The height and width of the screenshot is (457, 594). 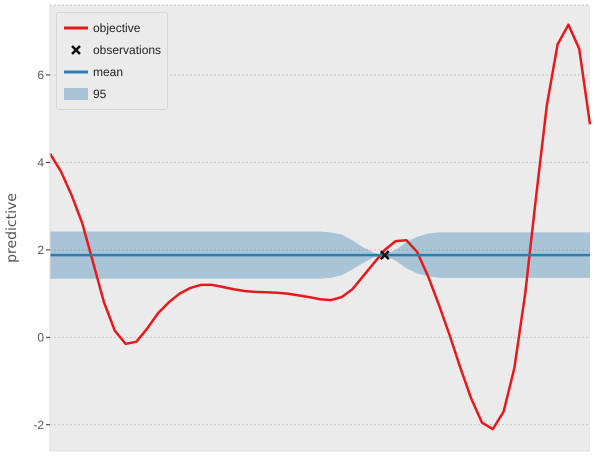 I want to click on legend-label: observations, so click(x=127, y=50).